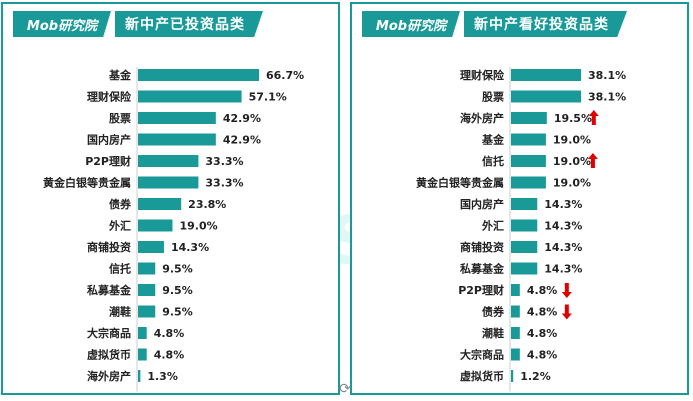 This screenshot has height=401, width=693. What do you see at coordinates (607, 75) in the screenshot?
I see `value-label: 38.1%` at bounding box center [607, 75].